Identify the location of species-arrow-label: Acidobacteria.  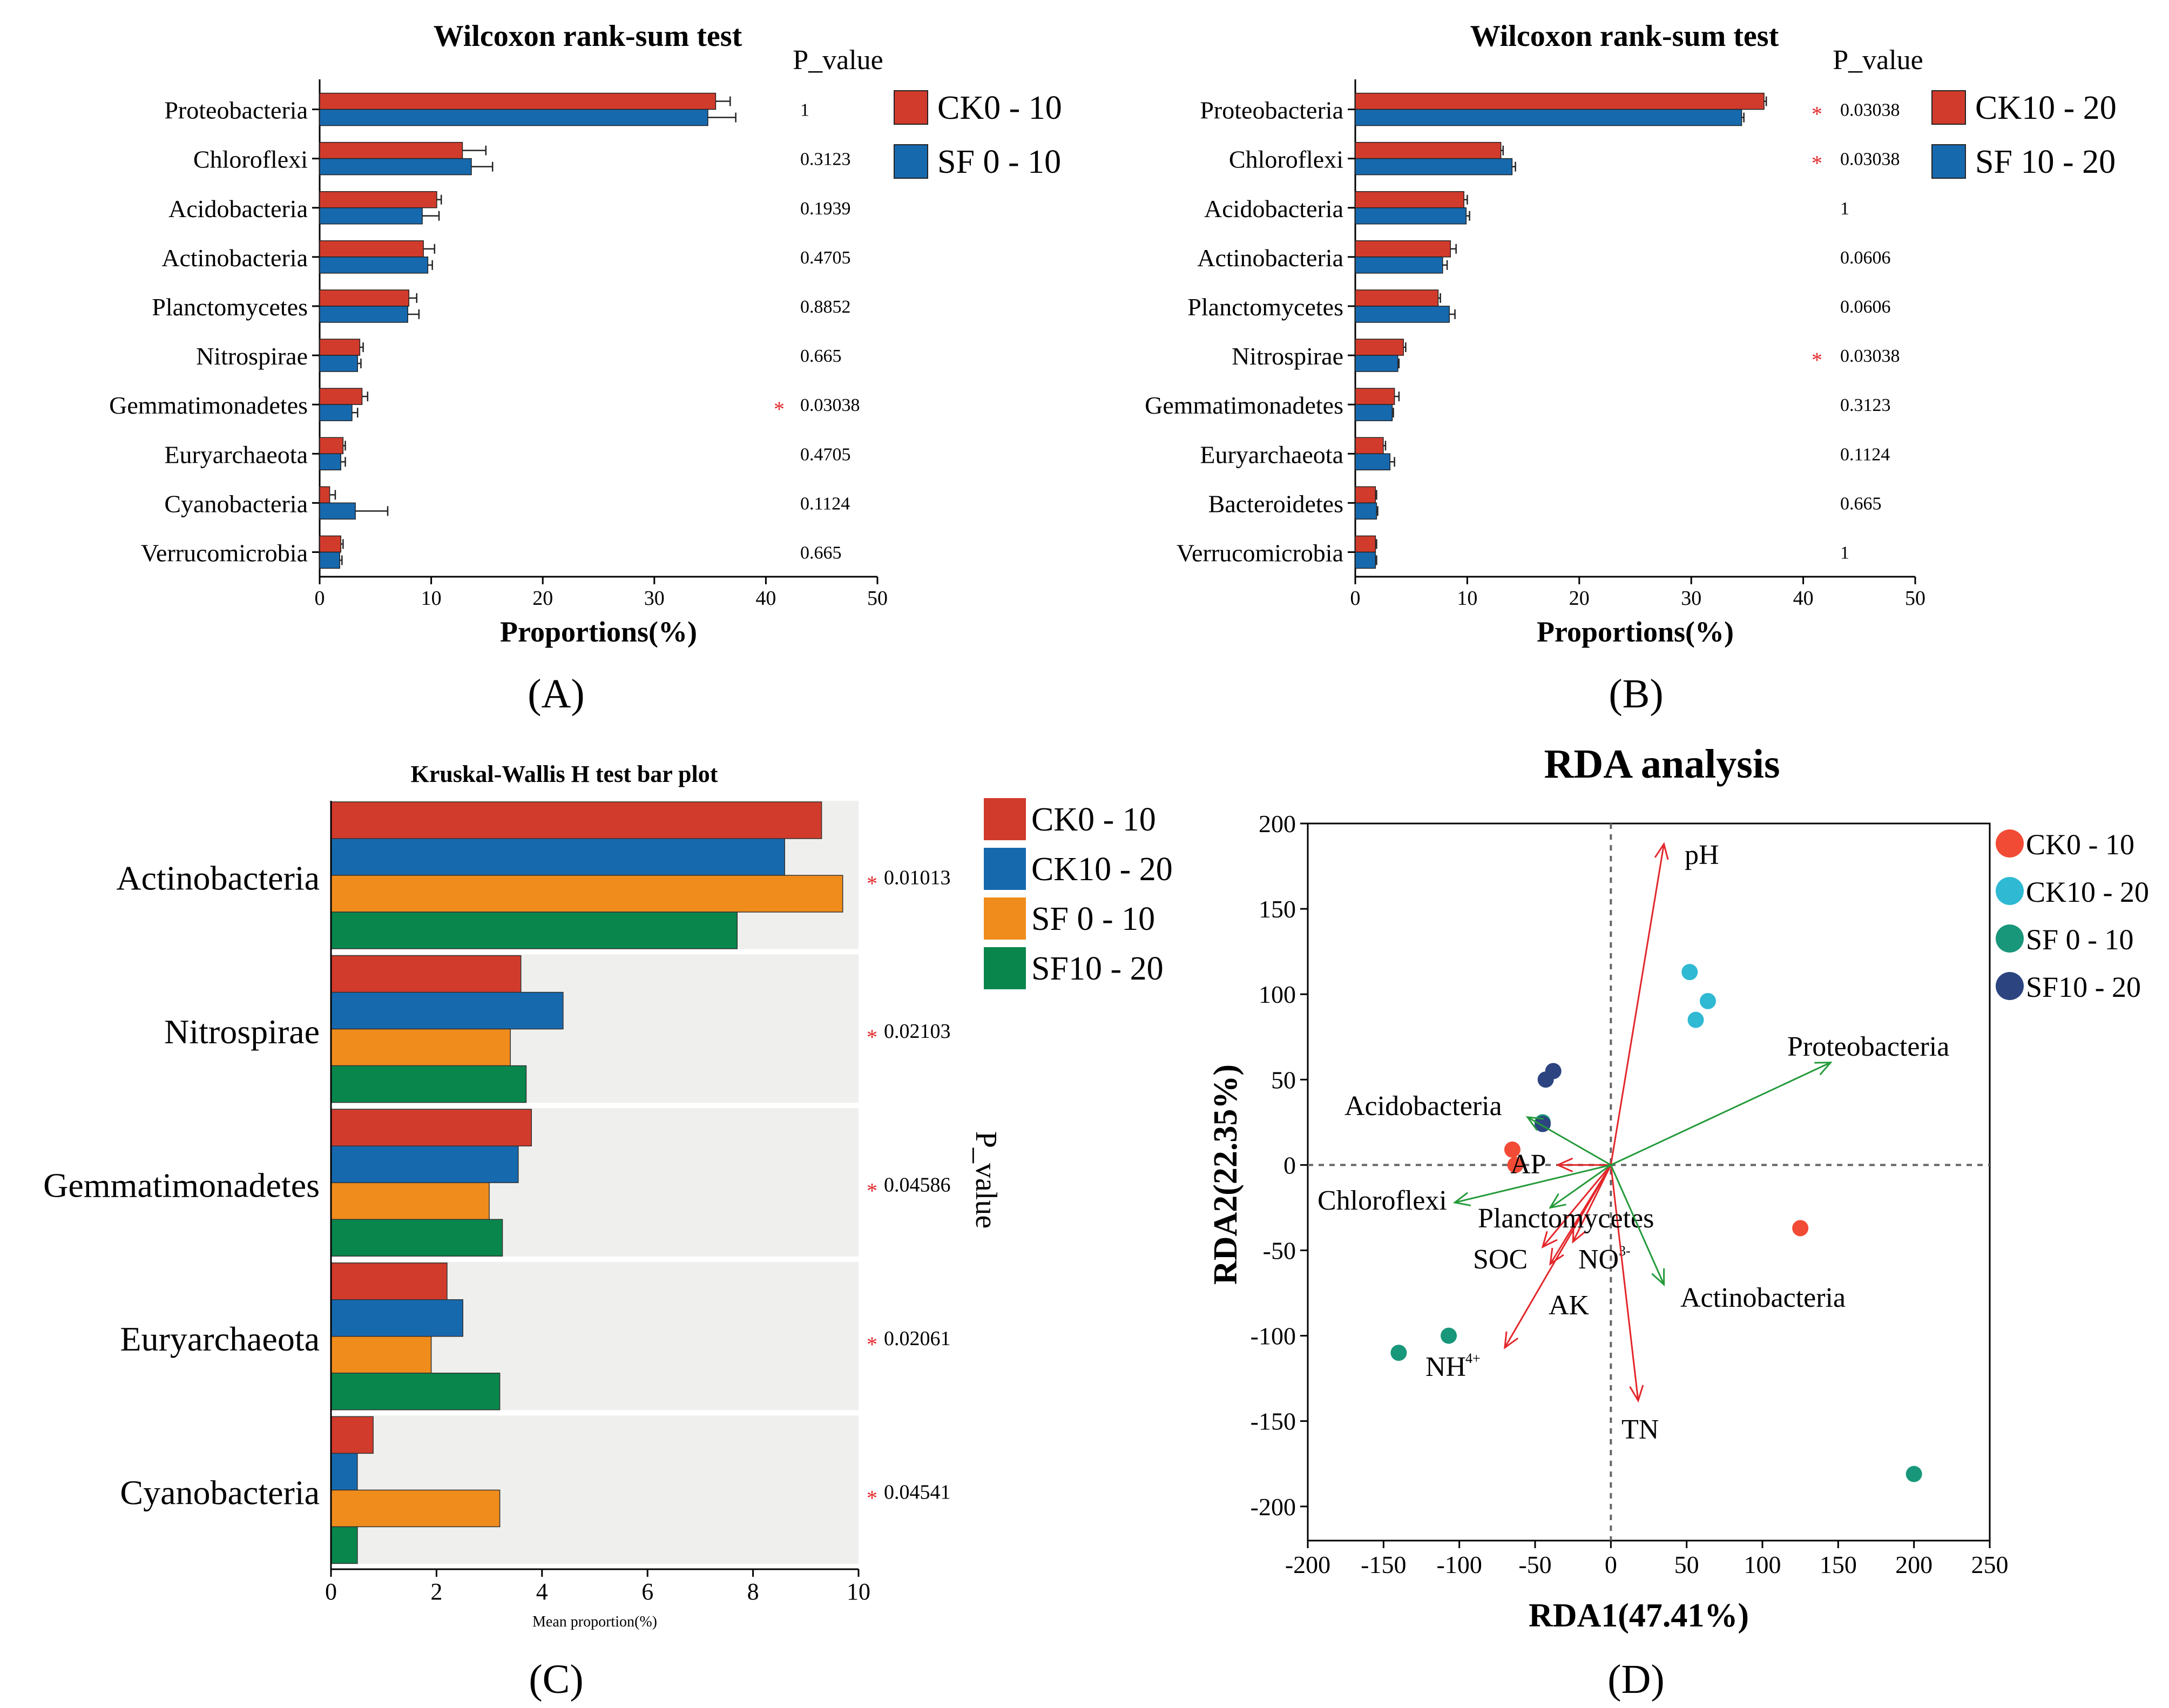
(1423, 1107).